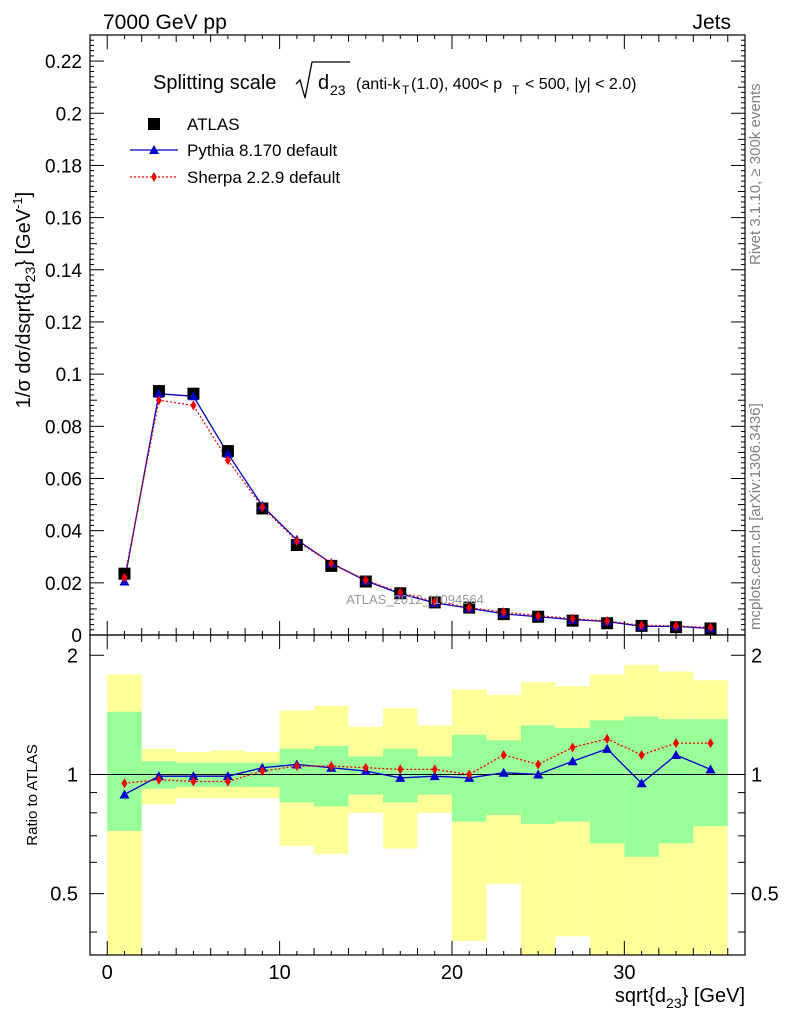  I want to click on svg-text: < 500, |y| < 2.0), so click(581, 84).